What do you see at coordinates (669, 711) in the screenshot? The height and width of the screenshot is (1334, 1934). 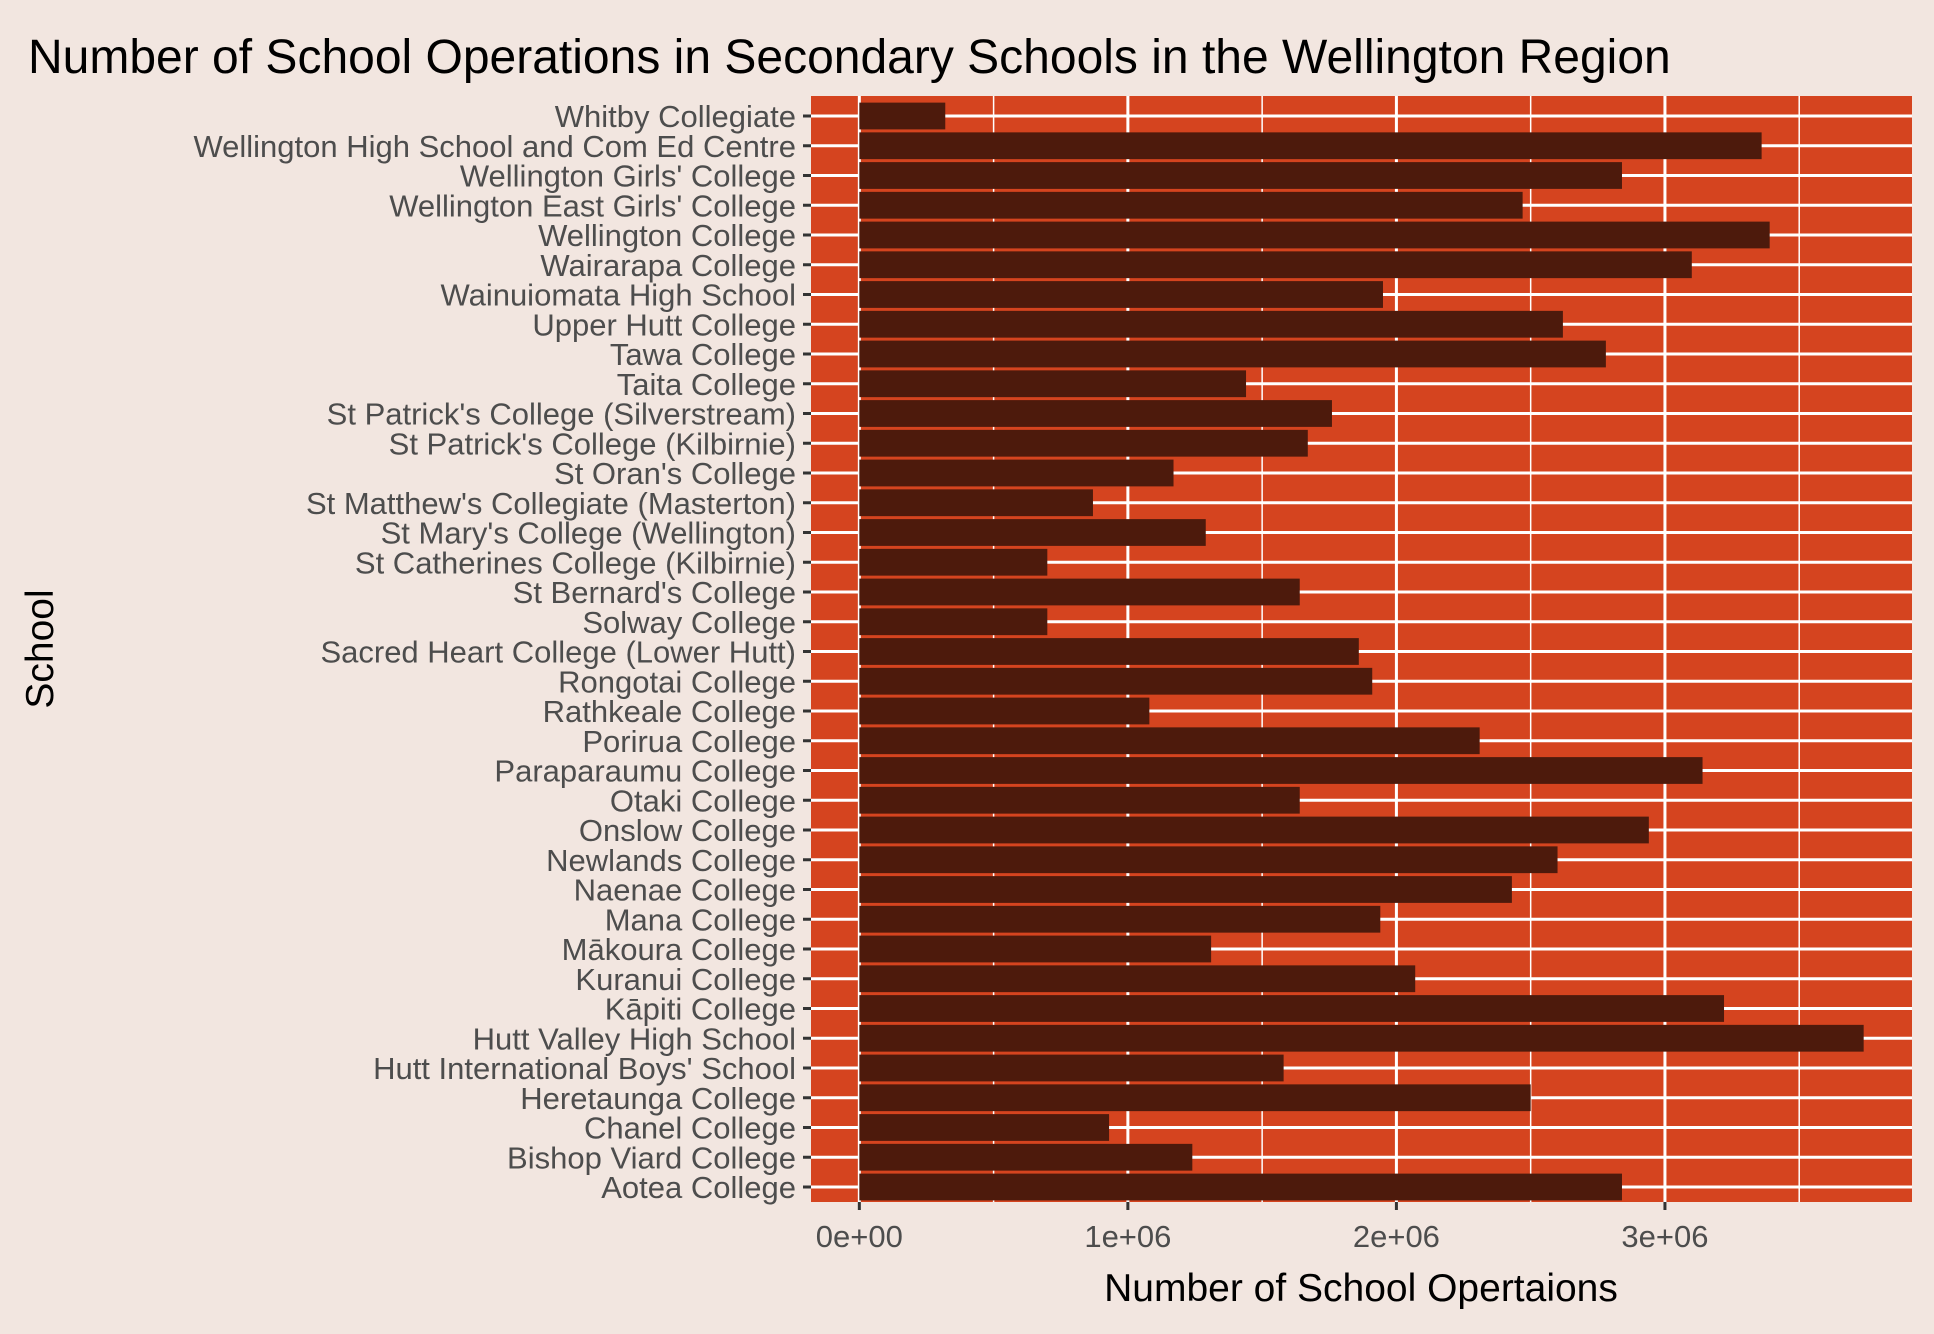 I see `y-tick-label: Rathkeale College` at bounding box center [669, 711].